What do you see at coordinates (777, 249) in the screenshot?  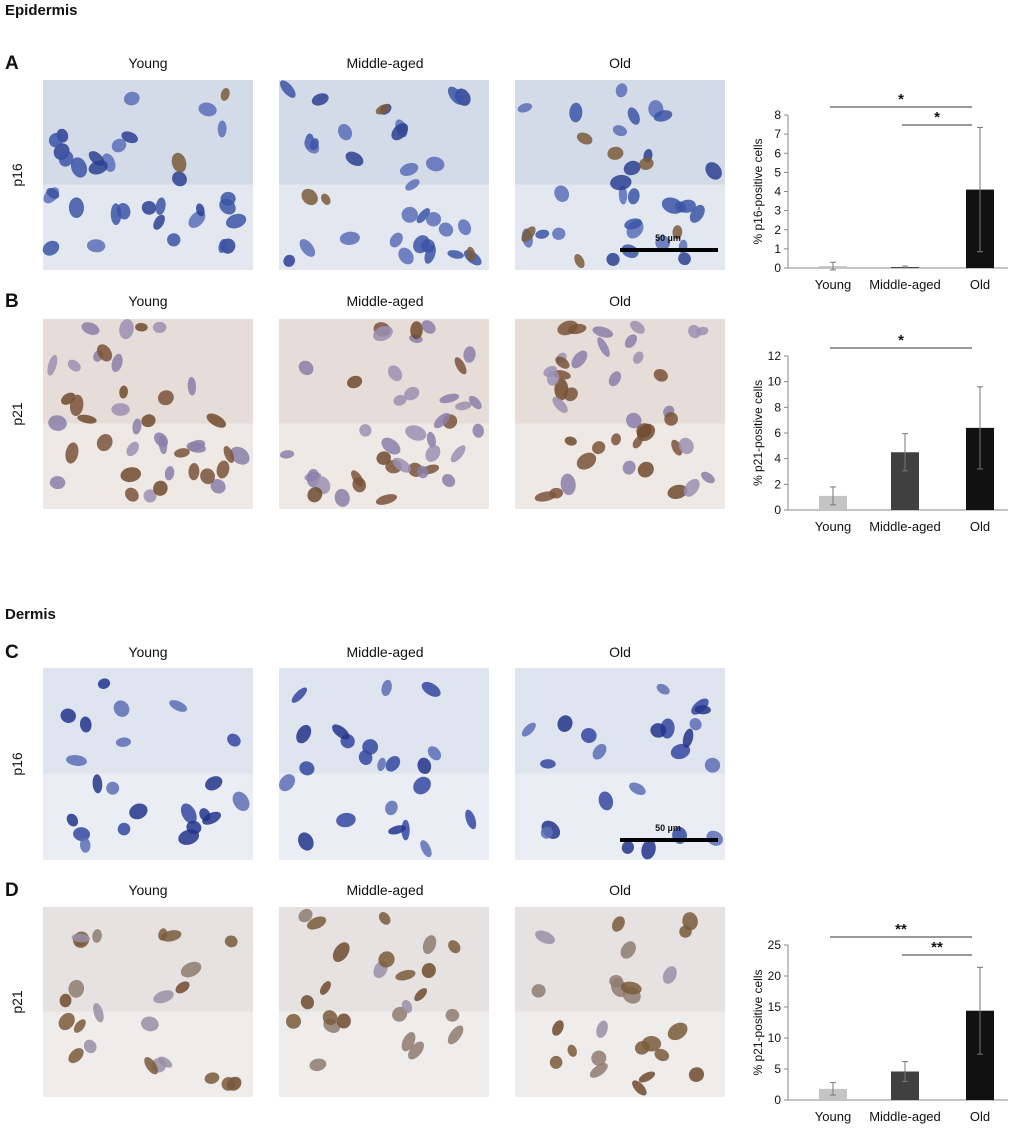 I see `y-tick-label: 1` at bounding box center [777, 249].